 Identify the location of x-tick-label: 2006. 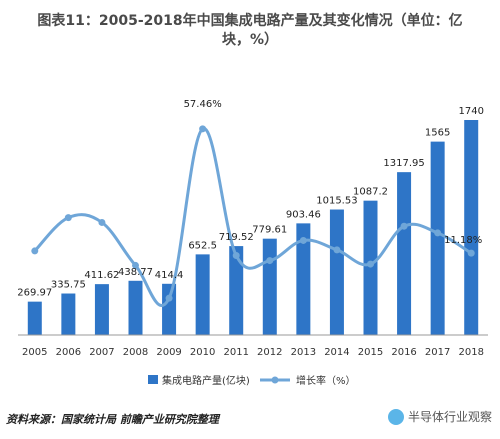
(68, 352).